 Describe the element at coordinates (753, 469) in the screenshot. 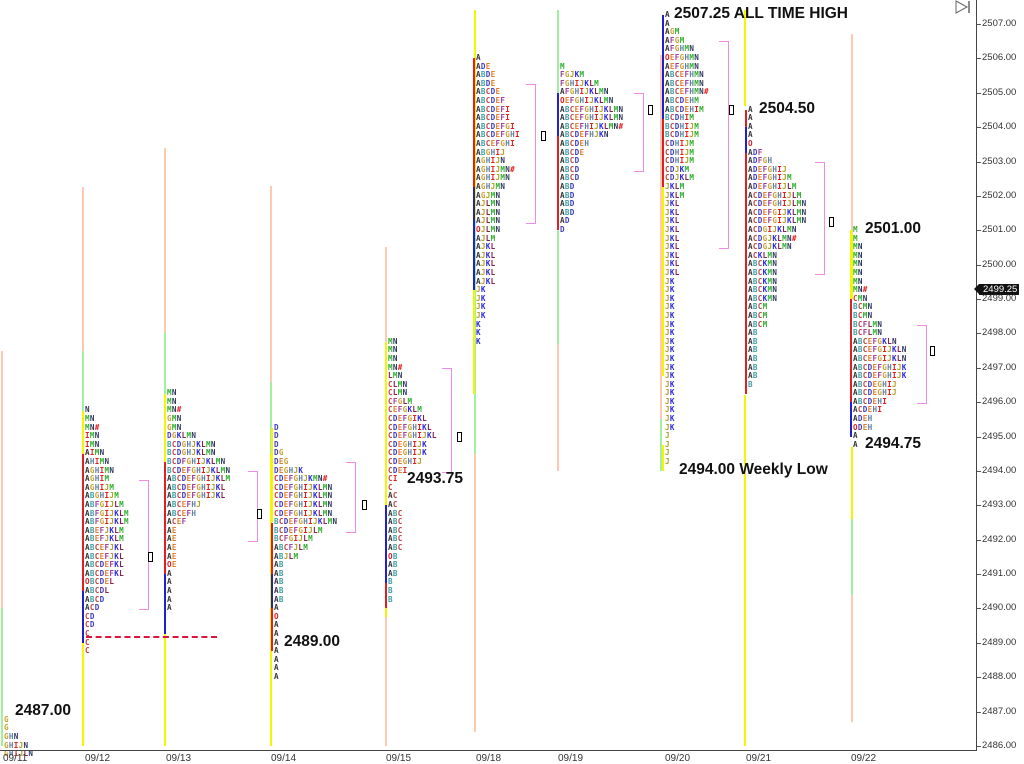

I see `price-annotation: 2494.00 Weekly Low` at that location.